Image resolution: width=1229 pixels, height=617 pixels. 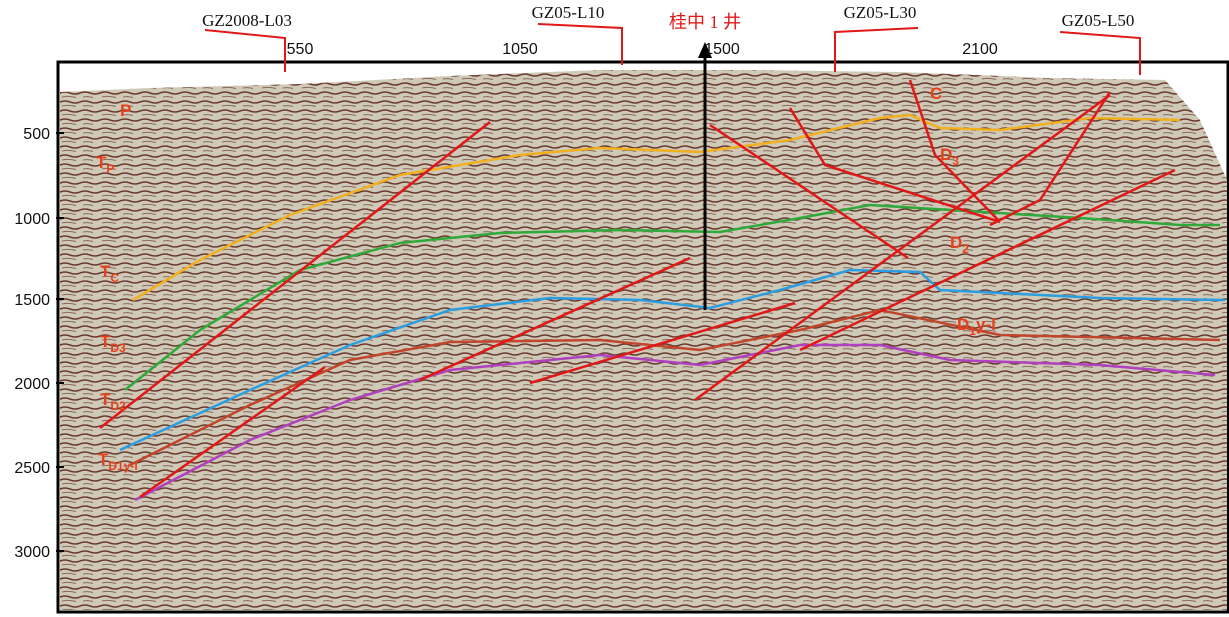 I want to click on horizon-label: D2, so click(x=959, y=244).